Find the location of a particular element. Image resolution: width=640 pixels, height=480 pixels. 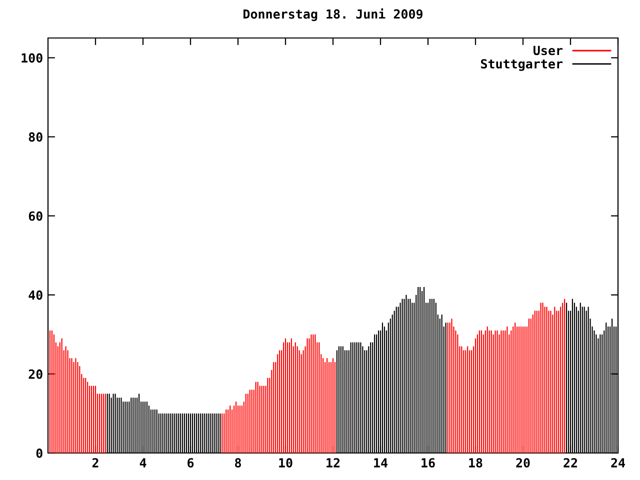

x-tick-label: 16 is located at coordinates (428, 463).